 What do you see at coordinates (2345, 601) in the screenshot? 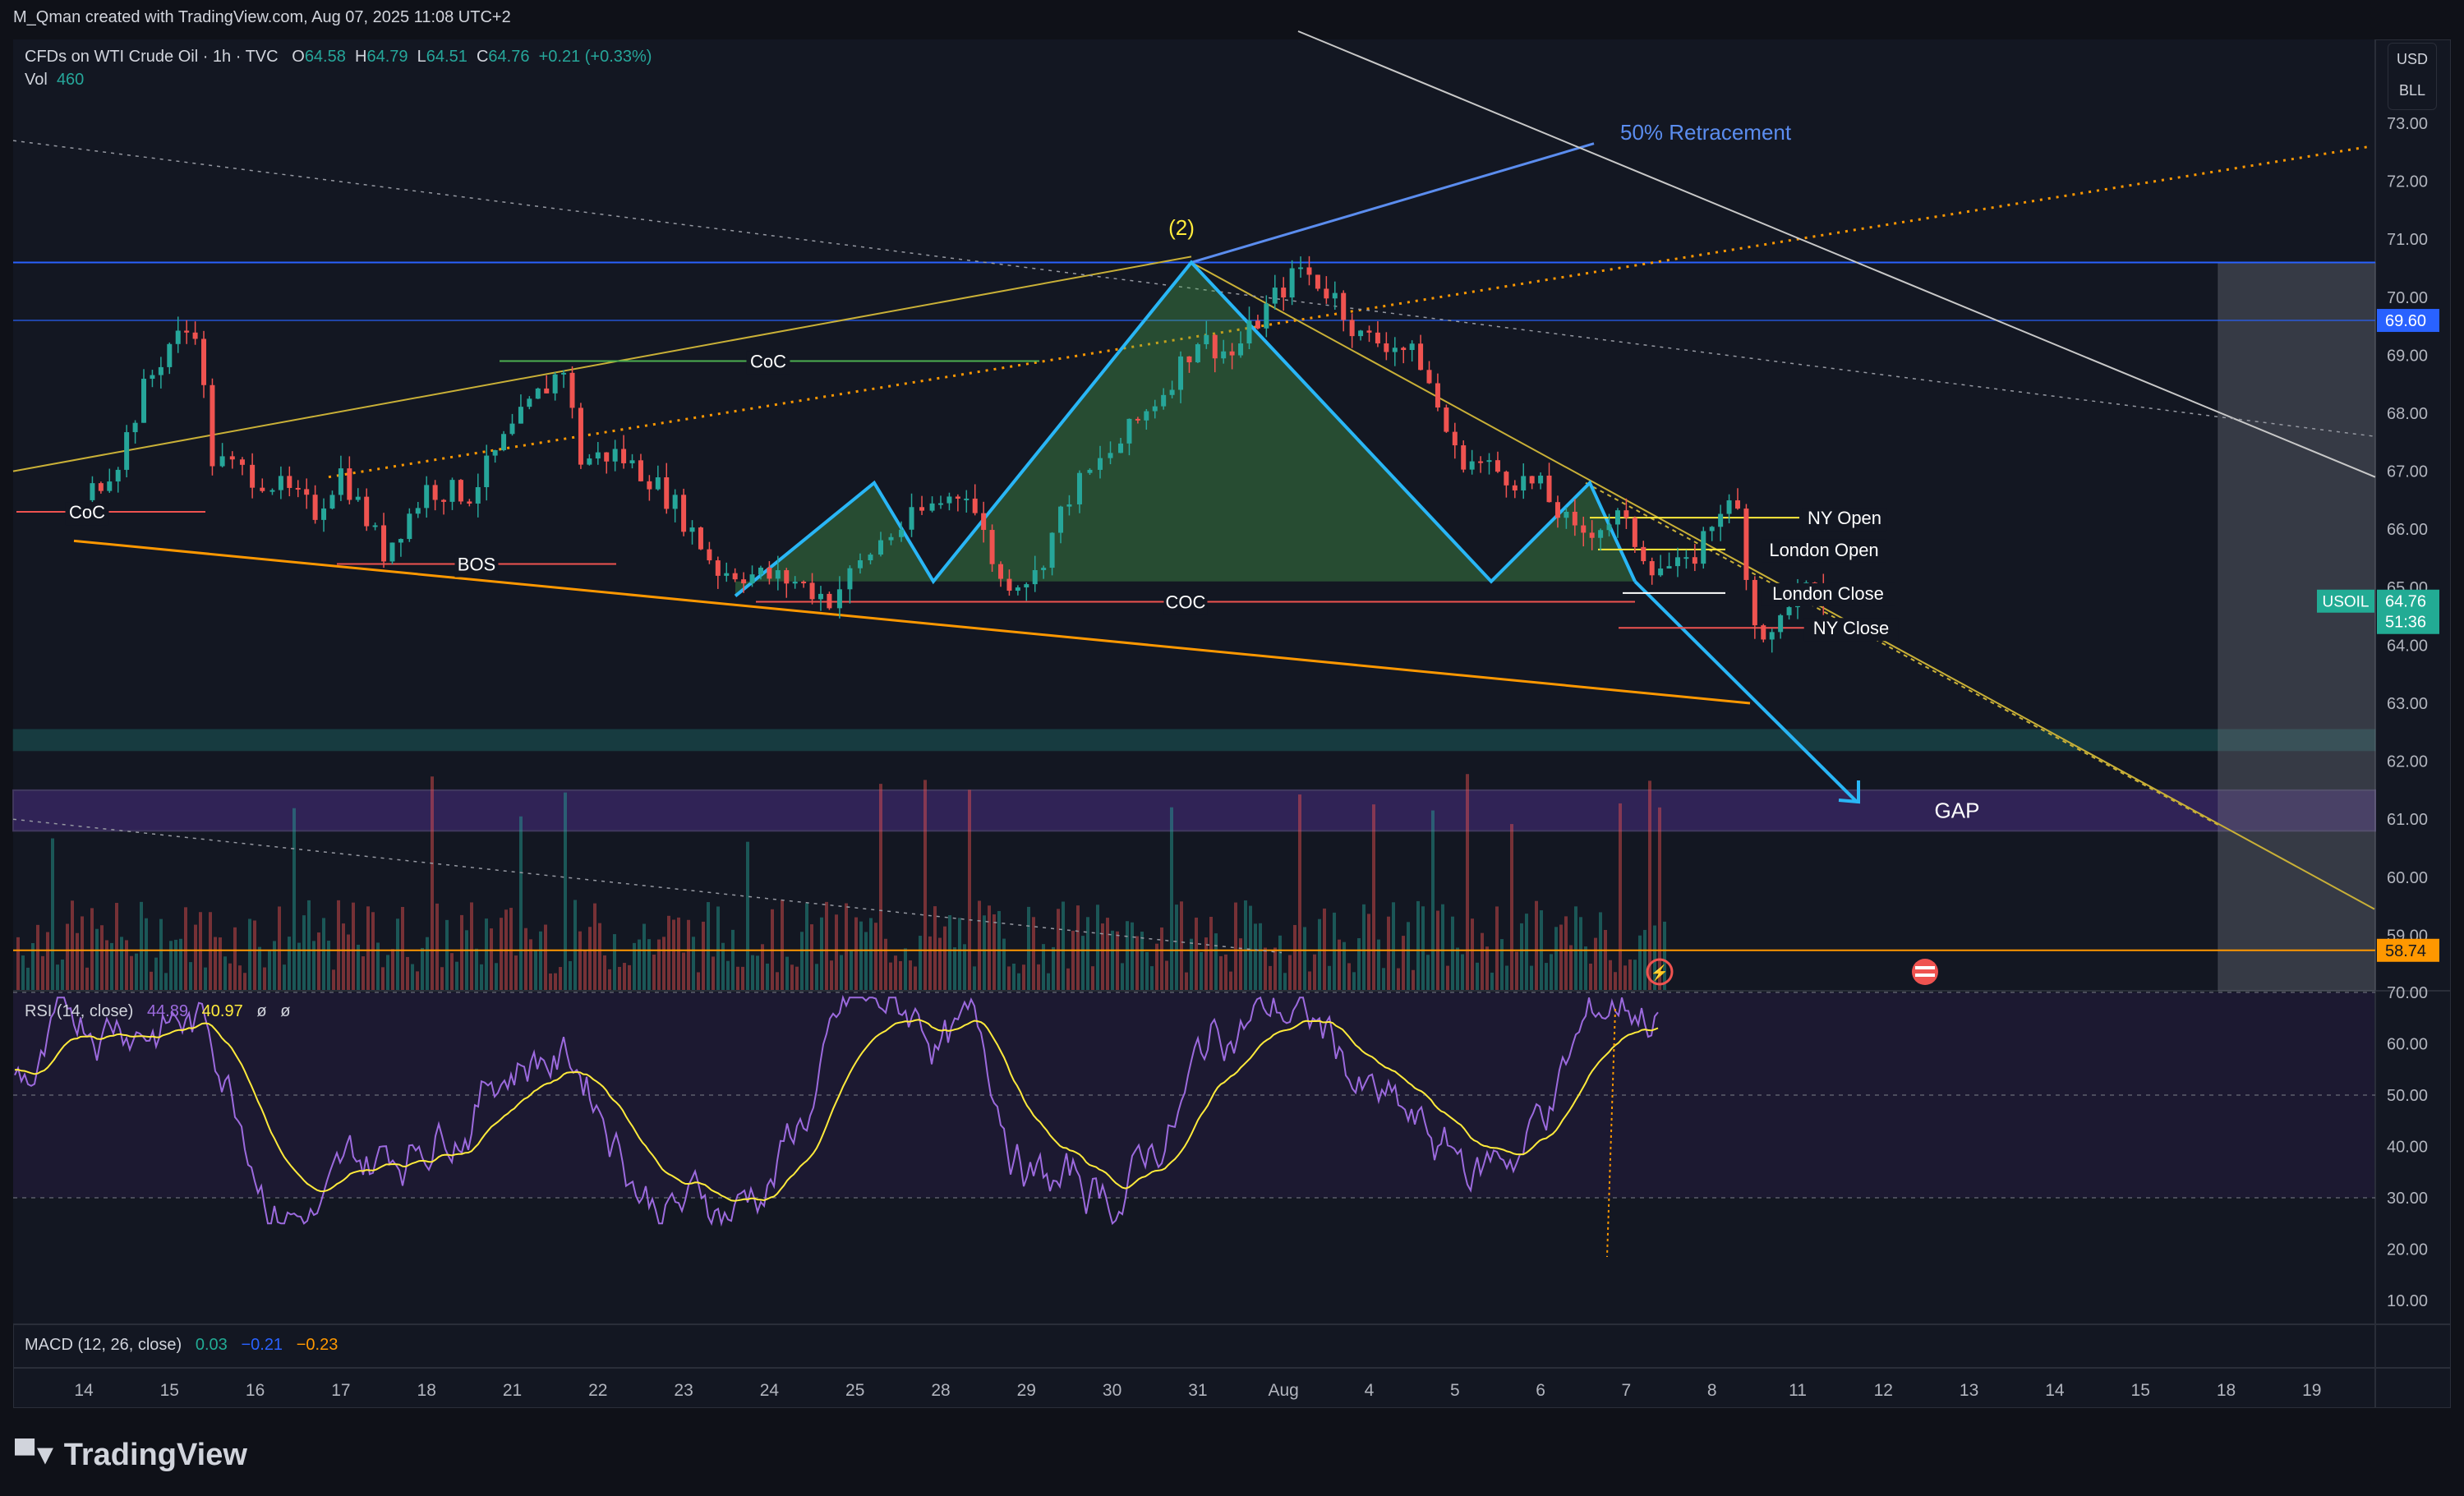
I see `symbol-tag` at bounding box center [2345, 601].